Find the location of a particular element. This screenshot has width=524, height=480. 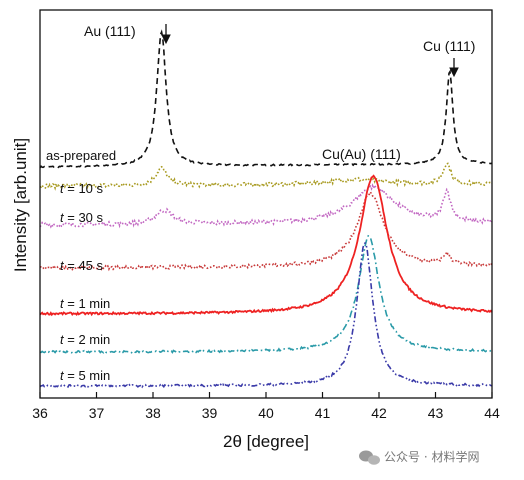

label-t-30s: t = 30 s is located at coordinates (82, 217).